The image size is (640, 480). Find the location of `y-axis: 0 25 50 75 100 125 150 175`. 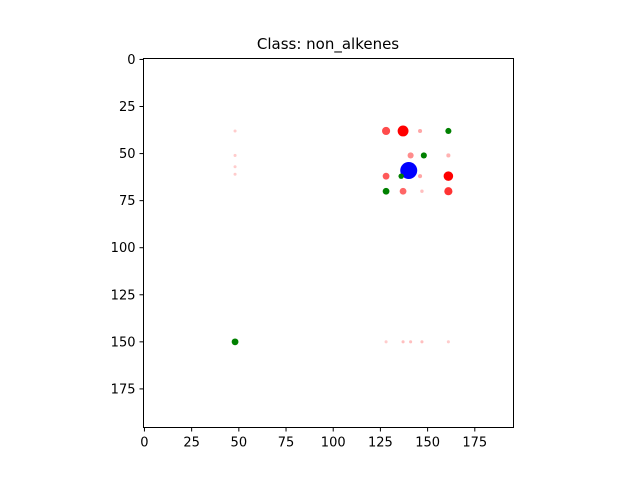

y-axis: 0 25 50 75 100 125 150 175 is located at coordinates (127, 225).